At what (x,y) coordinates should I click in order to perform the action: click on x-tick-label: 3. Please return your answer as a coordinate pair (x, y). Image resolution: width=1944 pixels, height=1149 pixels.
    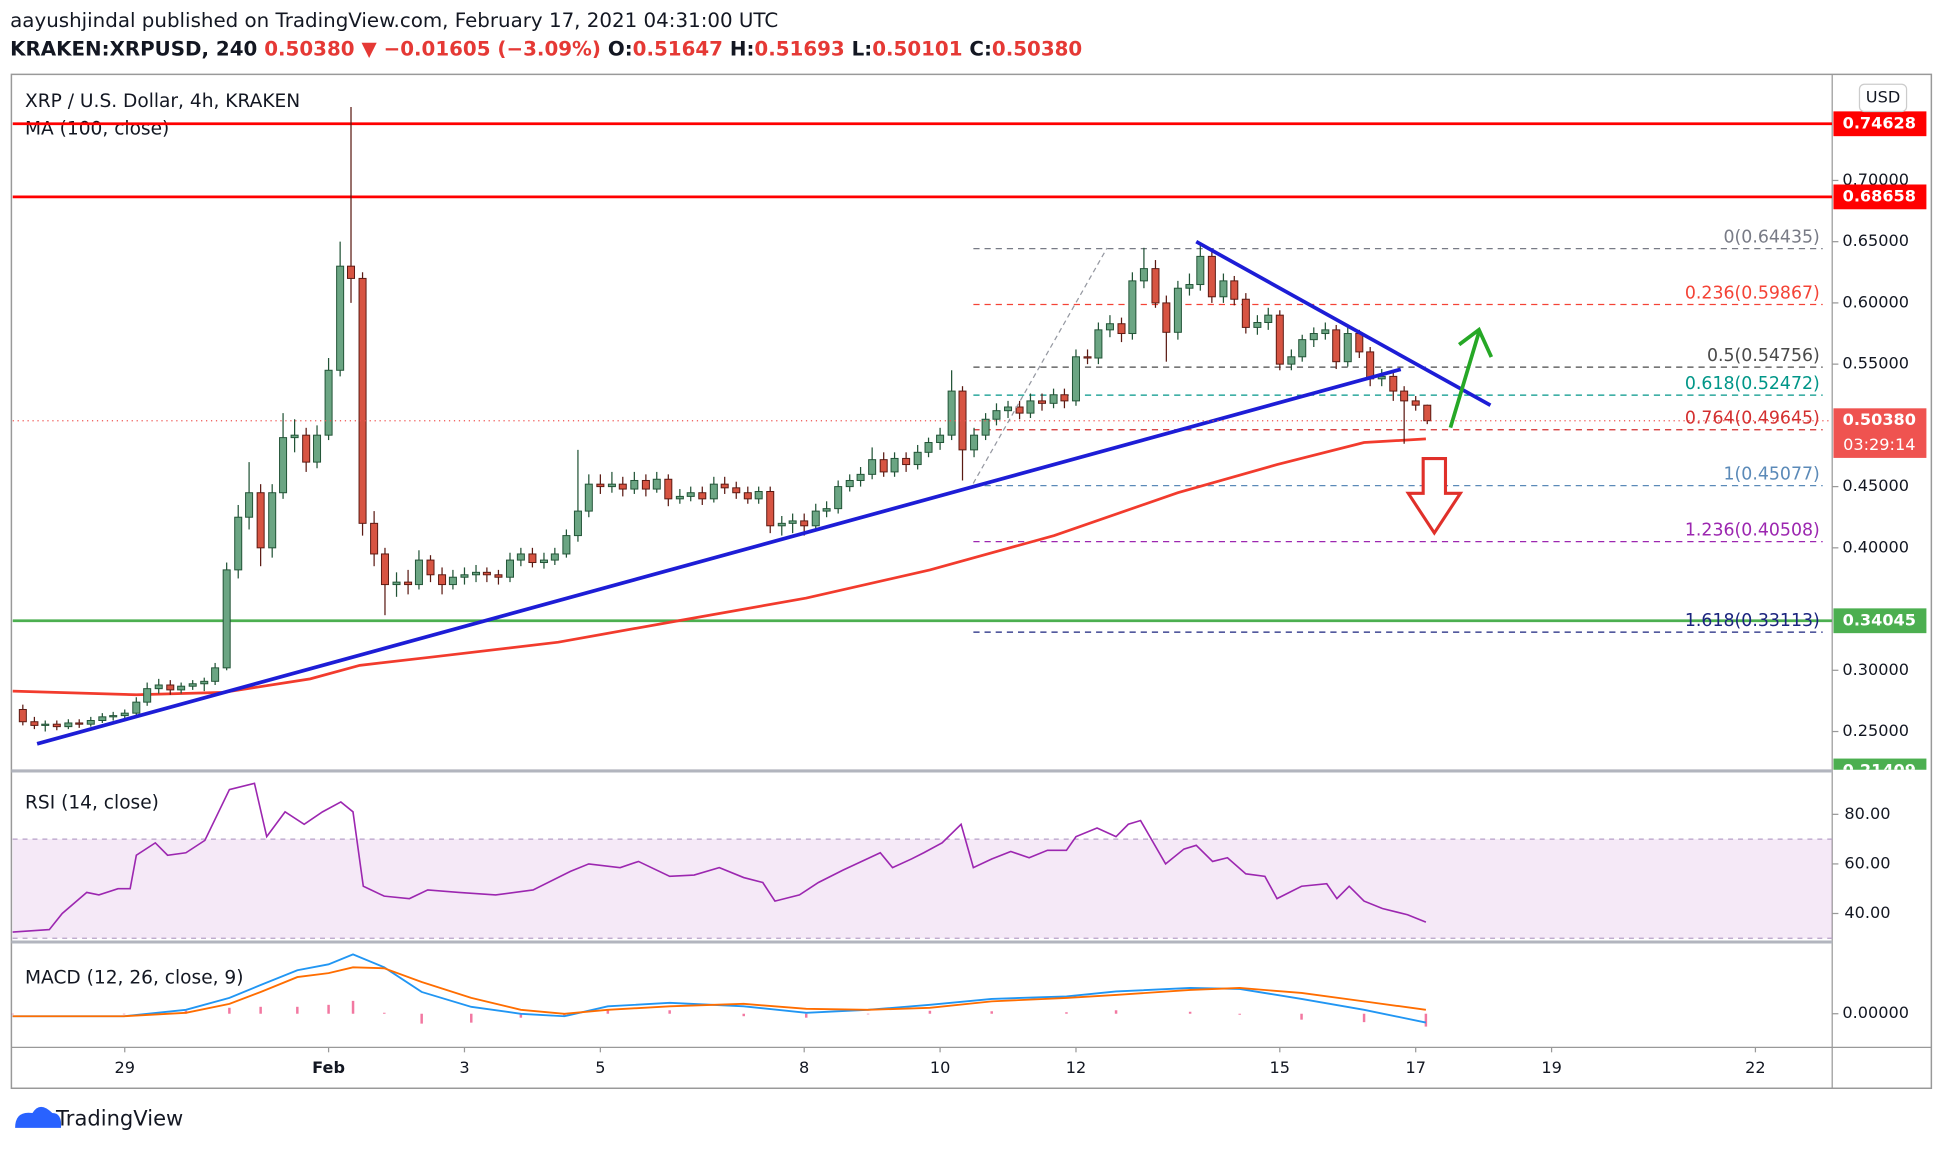
    Looking at the image, I should click on (464, 1067).